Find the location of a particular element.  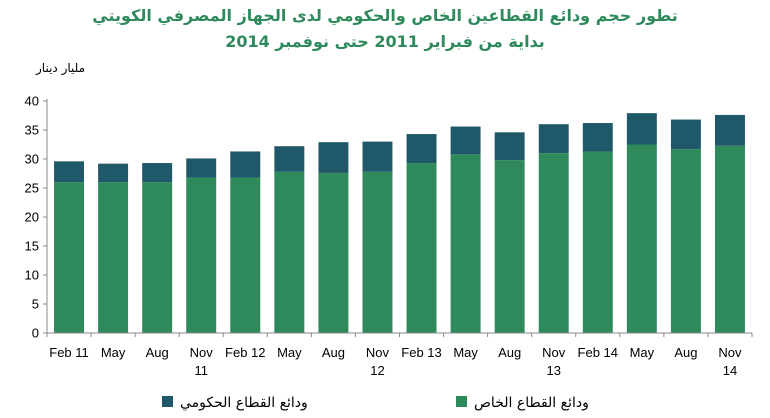

y-tick-label: 35 is located at coordinates (32, 130).